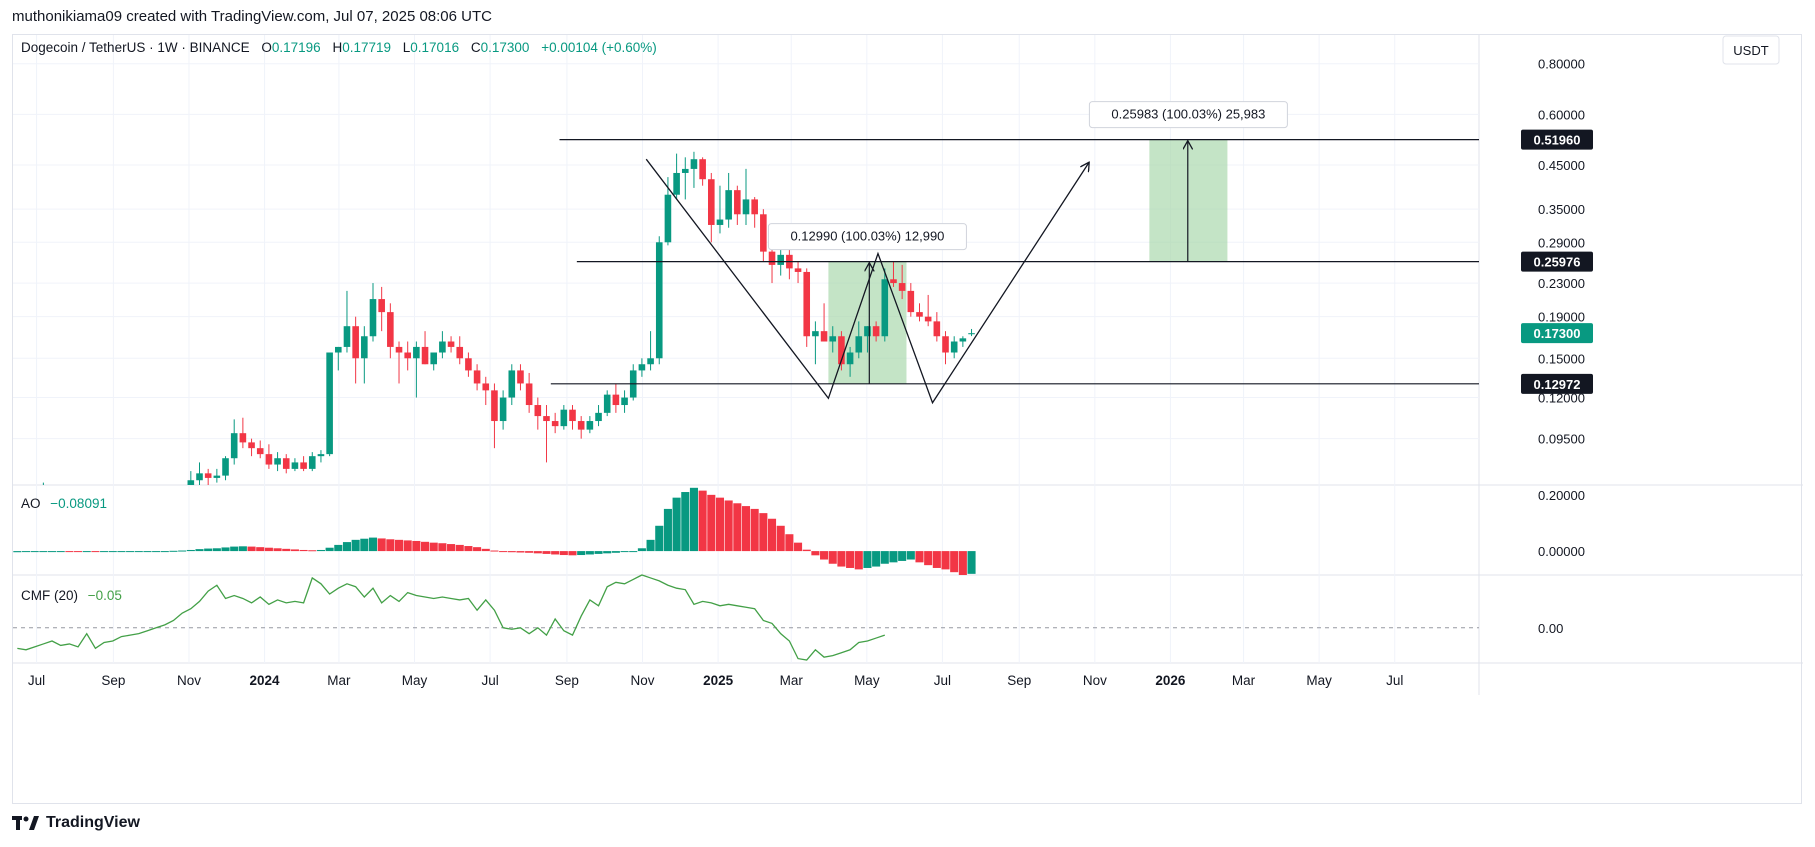 This screenshot has height=847, width=1815. I want to click on tradingview-logo: TradingView, so click(76, 823).